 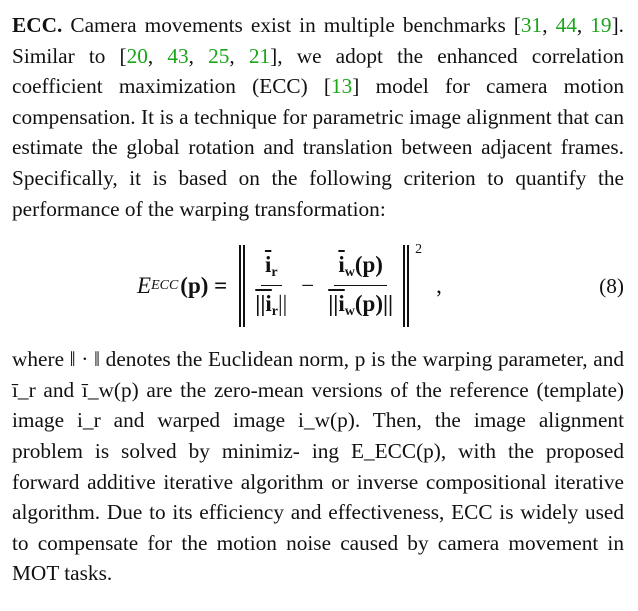 I want to click on norm-right-bar, so click(x=406, y=286).